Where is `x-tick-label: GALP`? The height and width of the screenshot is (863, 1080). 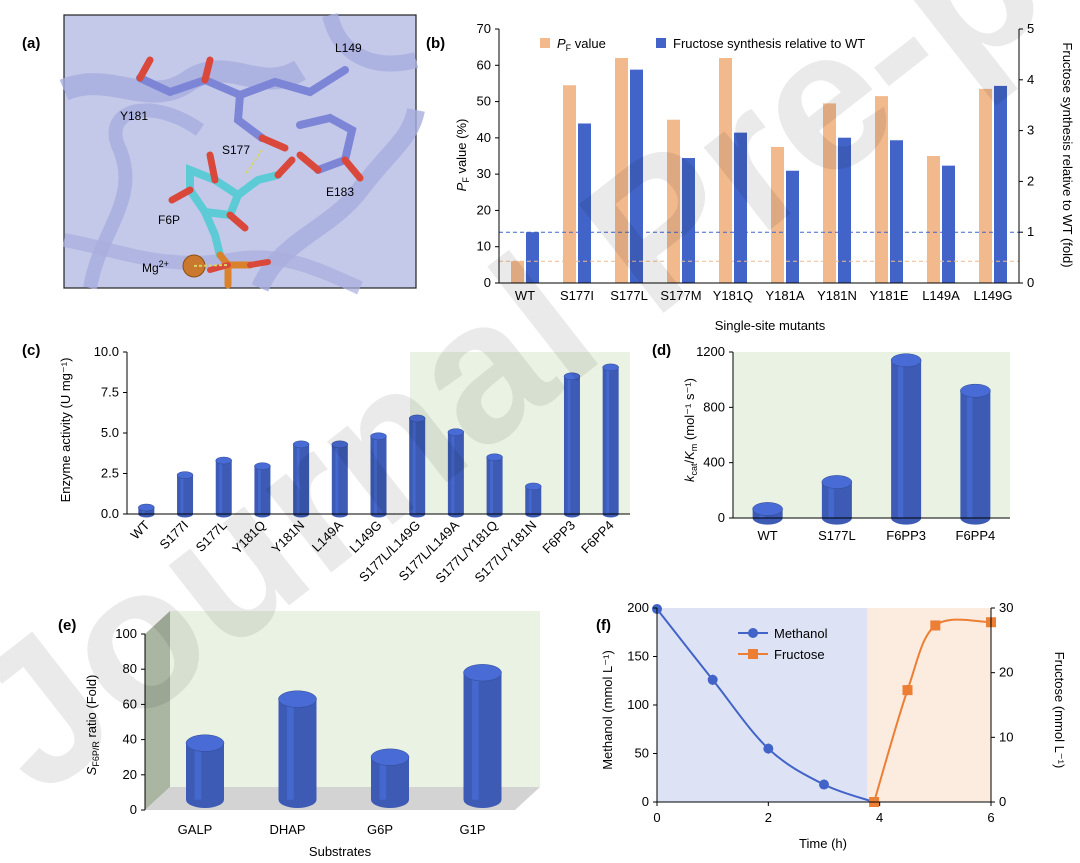
x-tick-label: GALP is located at coordinates (195, 829).